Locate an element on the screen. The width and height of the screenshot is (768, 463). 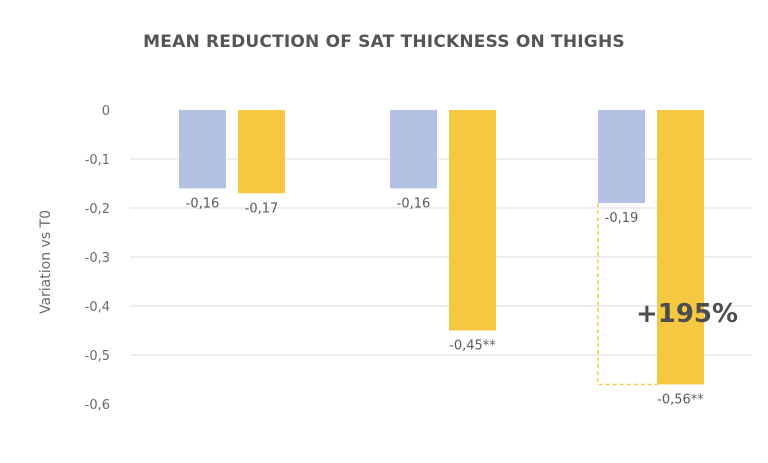
y-tick-label: -0,2 is located at coordinates (97, 209).